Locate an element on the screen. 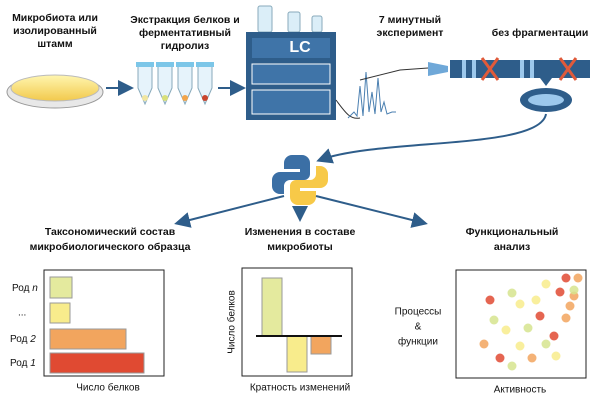 Image resolution: width=600 pixels, height=398 pixels. step-label: без фрагментации is located at coordinates (540, 33).